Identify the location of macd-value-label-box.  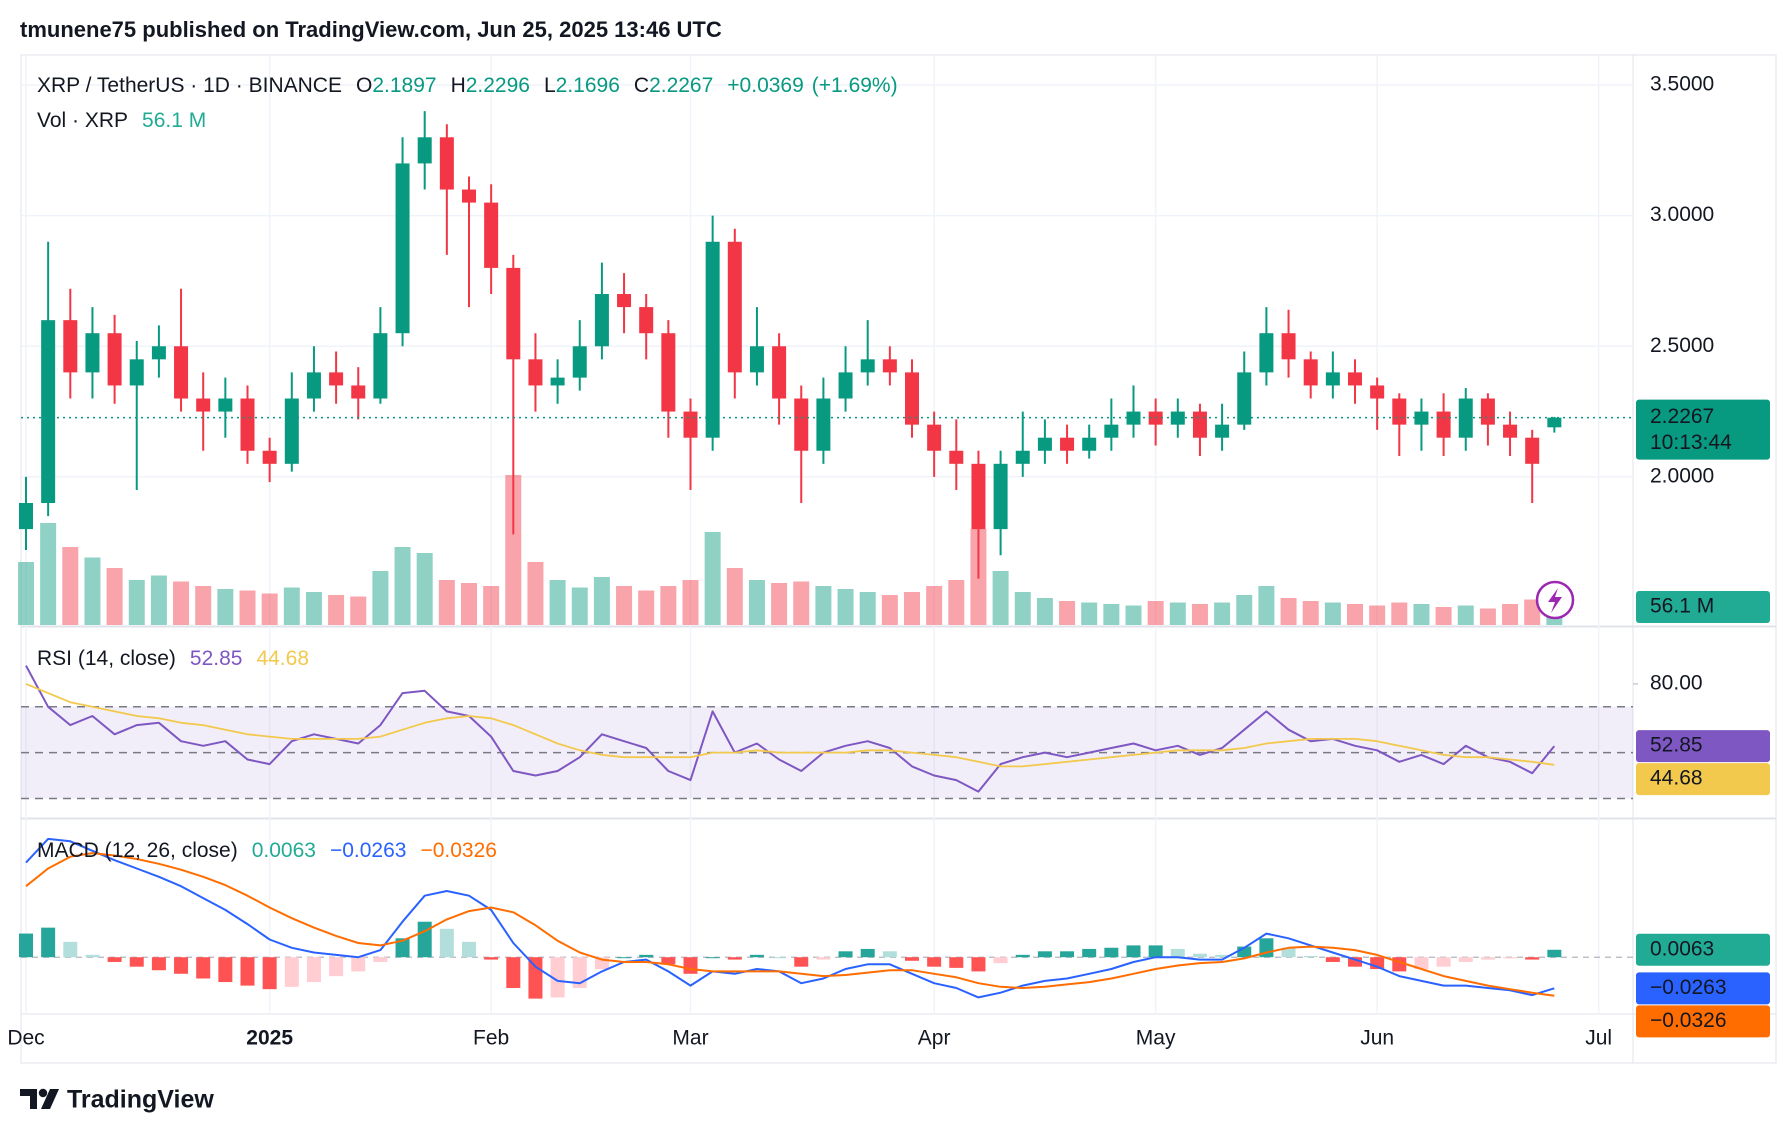
(1703, 988).